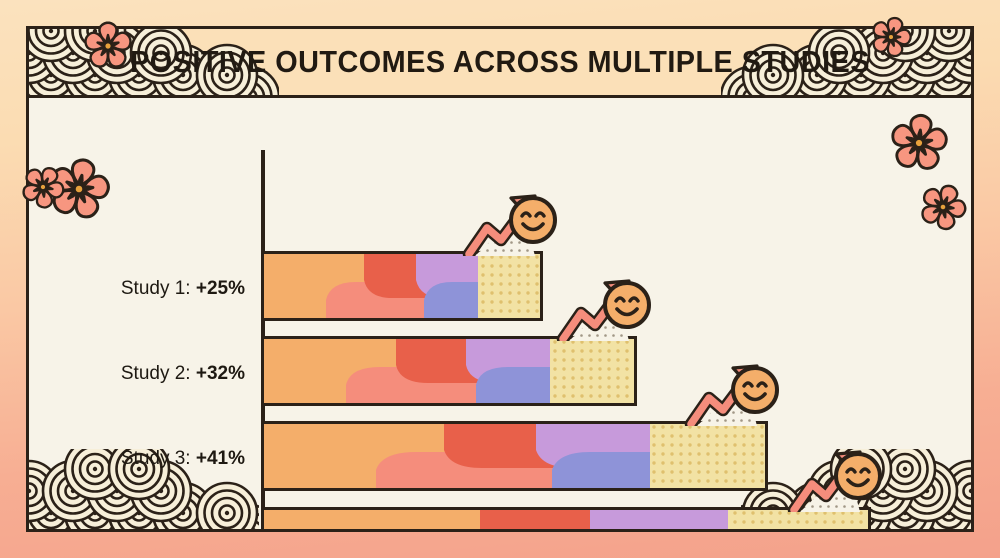 The height and width of the screenshot is (558, 1000). Describe the element at coordinates (220, 373) in the screenshot. I see `bar-value-text: +32%` at that location.